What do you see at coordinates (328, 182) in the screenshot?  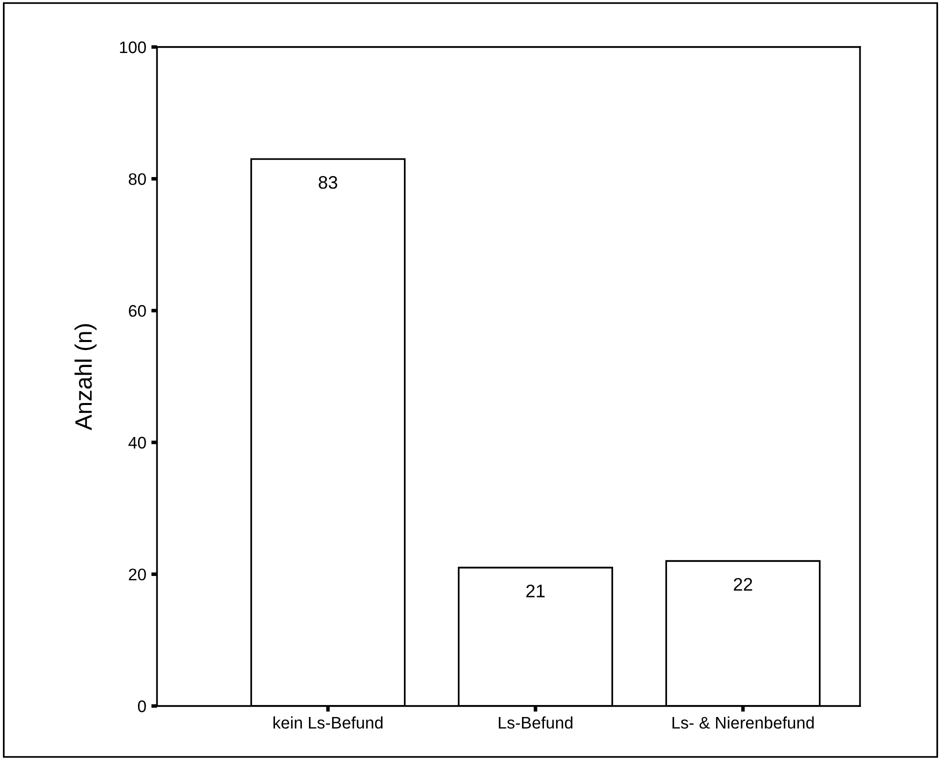 I see `data-label: 83` at bounding box center [328, 182].